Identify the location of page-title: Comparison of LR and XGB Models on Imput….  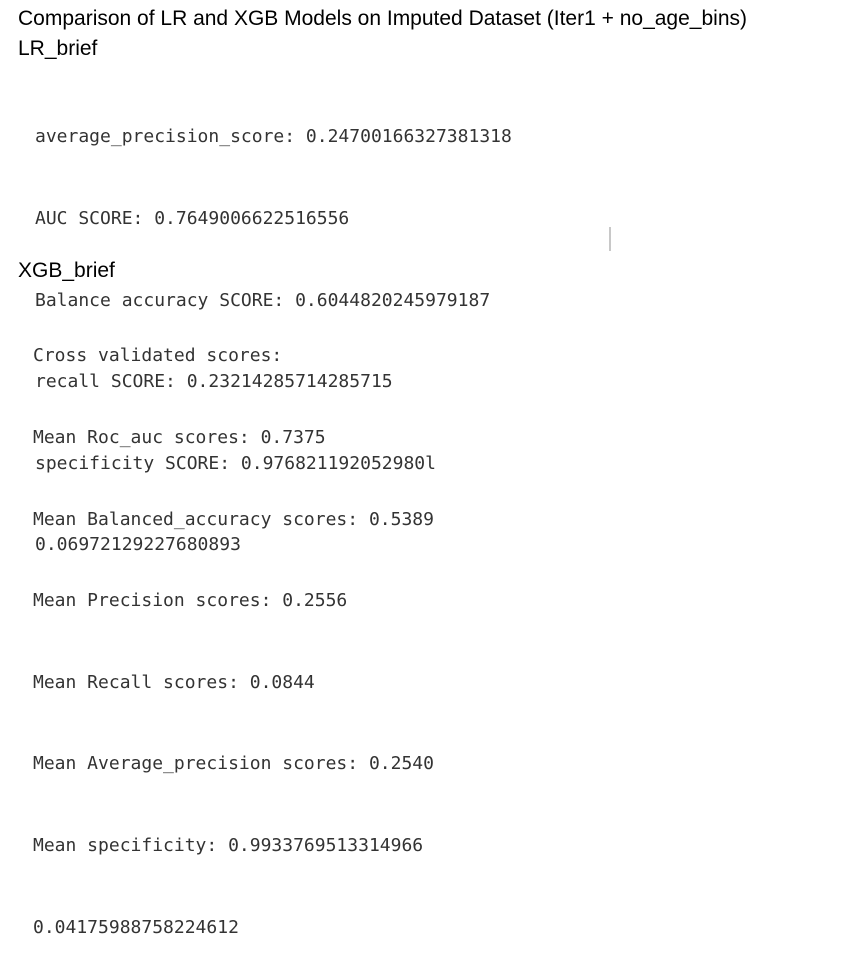
(382, 18).